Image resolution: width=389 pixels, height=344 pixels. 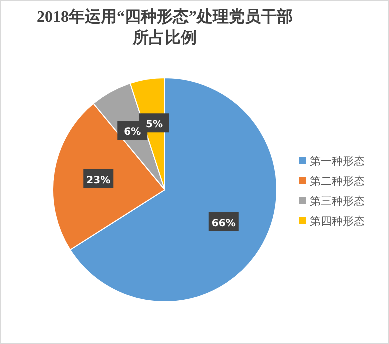 What do you see at coordinates (98, 180) in the screenshot?
I see `data-label: 23%` at bounding box center [98, 180].